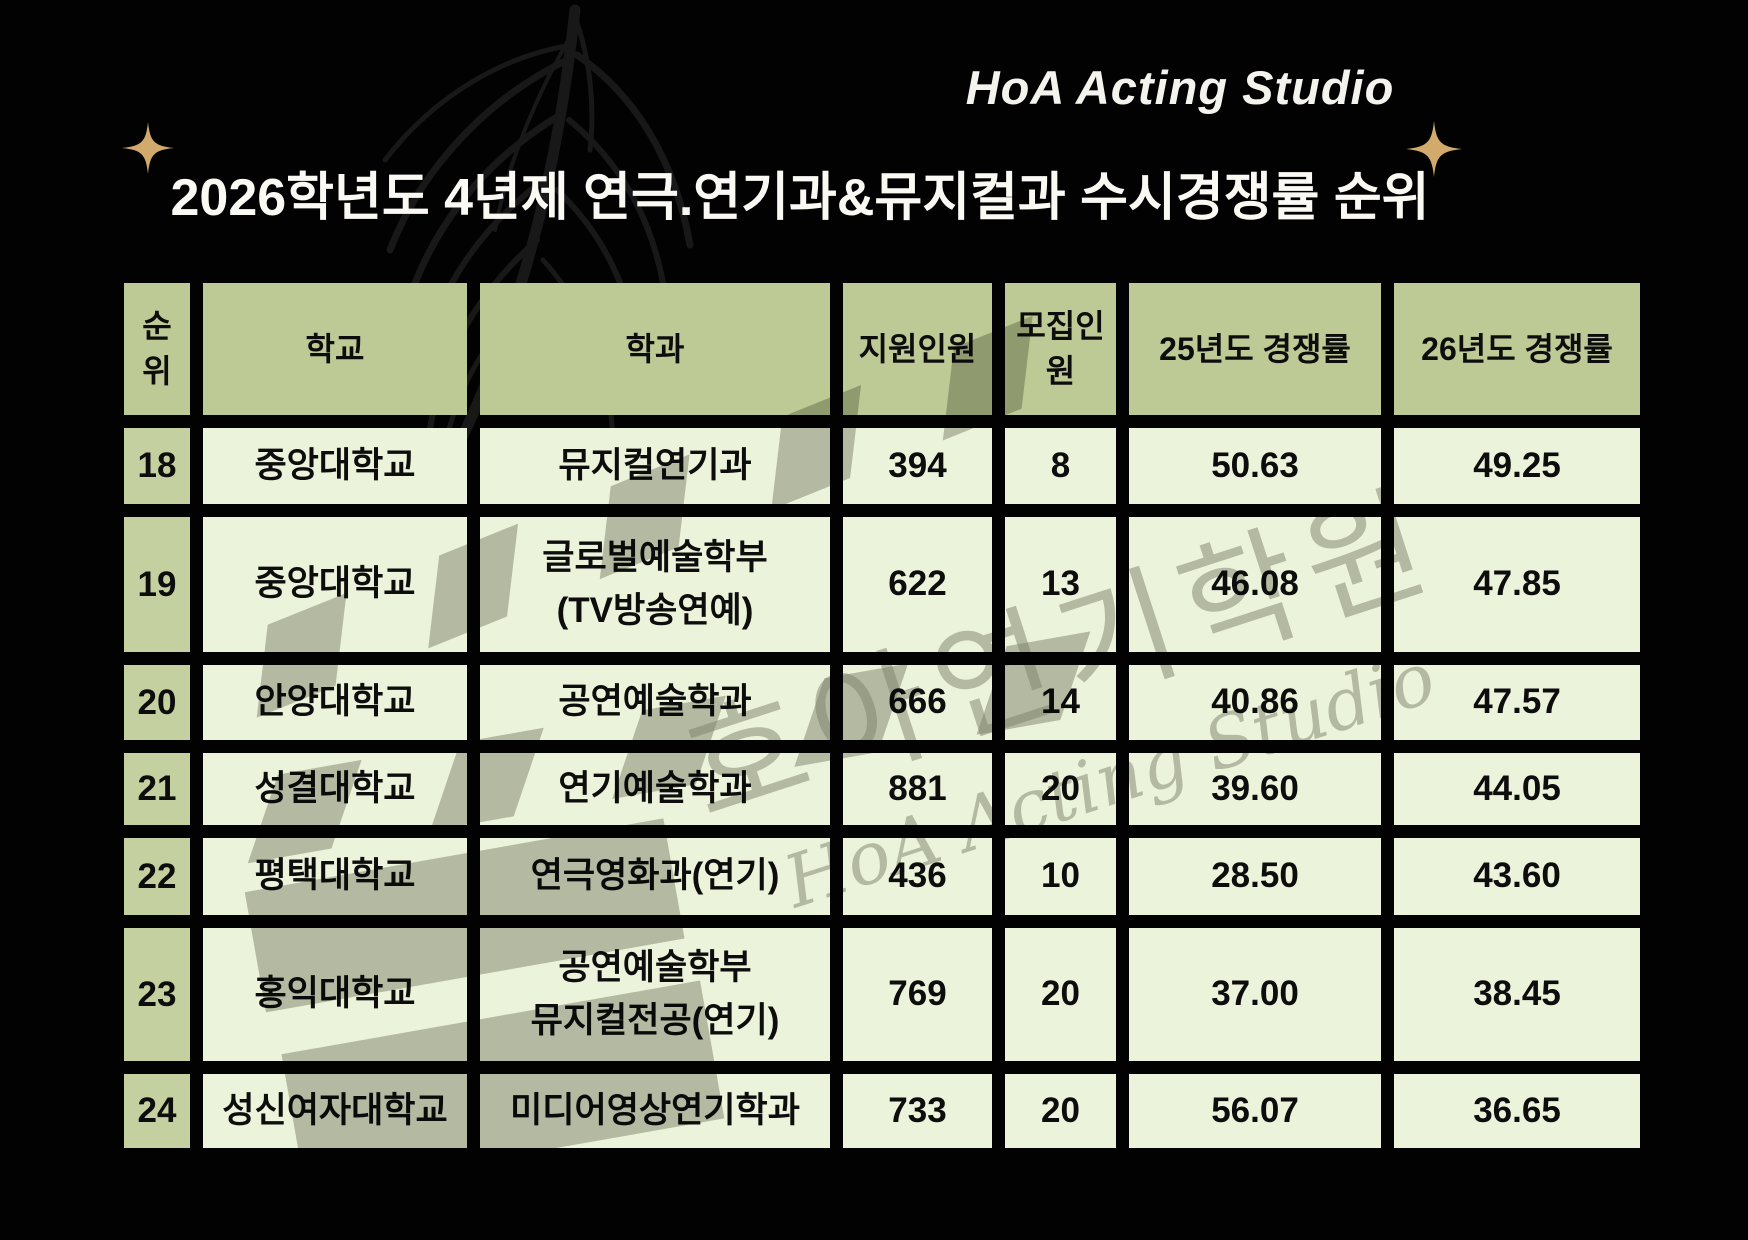 The width and height of the screenshot is (1748, 1240). Describe the element at coordinates (1517, 994) in the screenshot. I see `table-cell-rate-2026: 38.45` at that location.